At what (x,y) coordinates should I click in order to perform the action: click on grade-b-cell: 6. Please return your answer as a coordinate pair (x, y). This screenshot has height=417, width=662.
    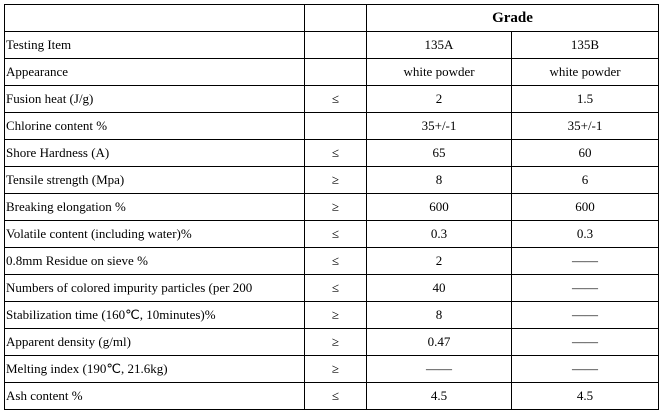
    Looking at the image, I should click on (585, 180).